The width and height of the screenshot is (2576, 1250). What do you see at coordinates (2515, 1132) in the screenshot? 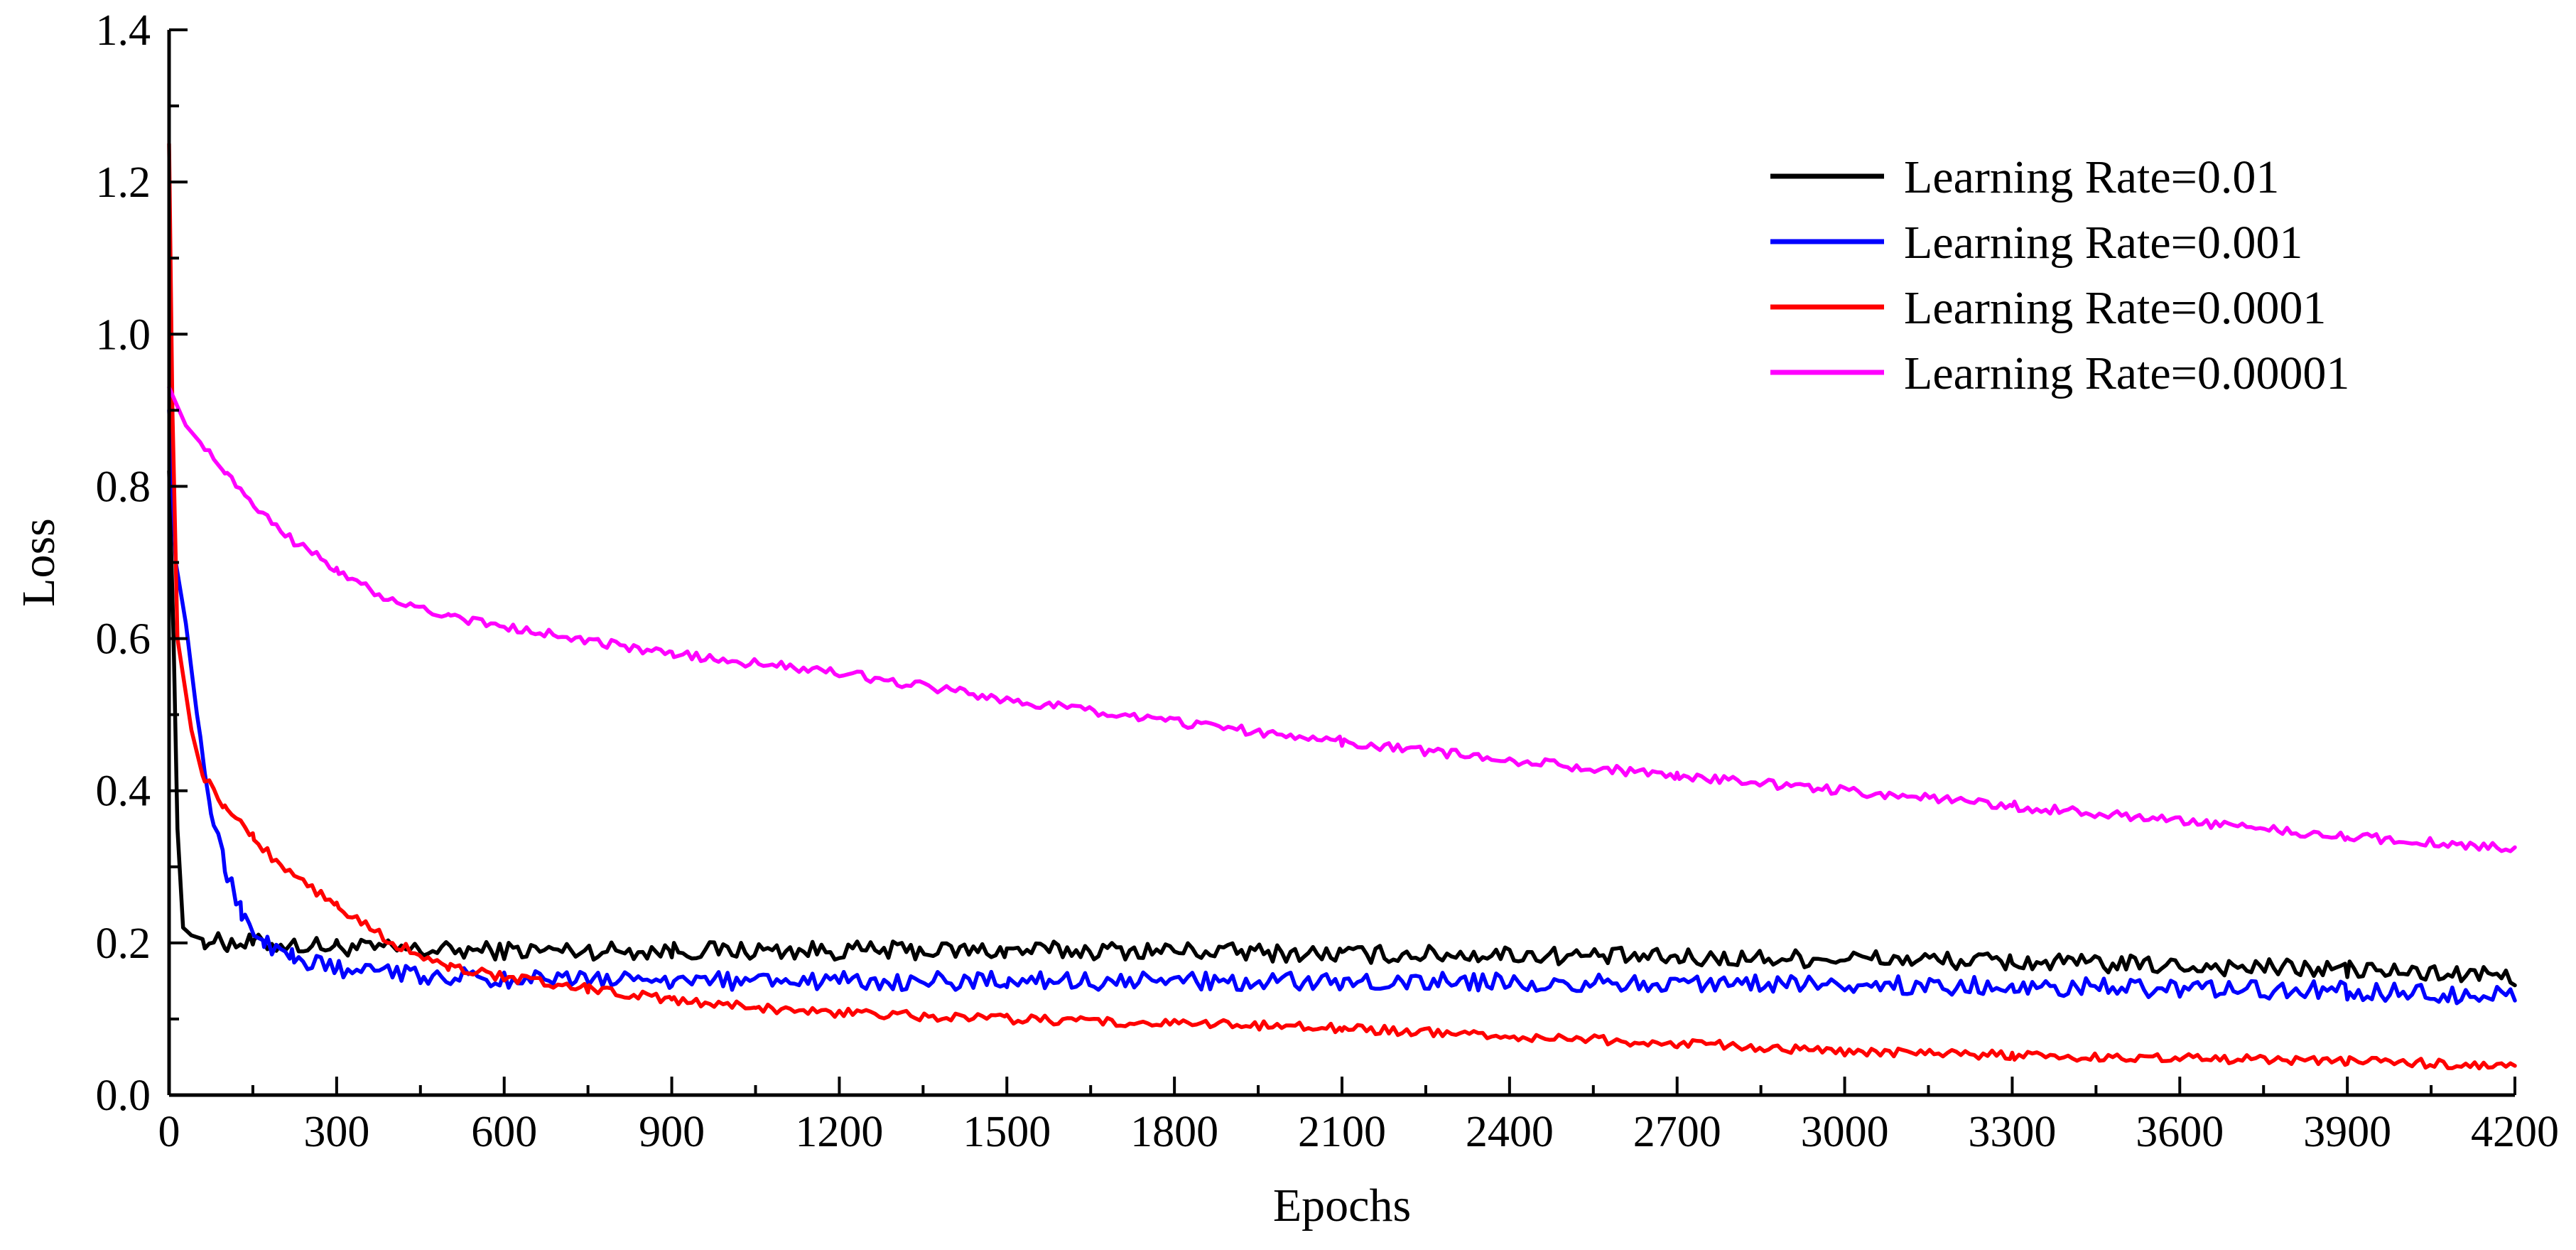
I see `x-tick-label: 4200` at bounding box center [2515, 1132].